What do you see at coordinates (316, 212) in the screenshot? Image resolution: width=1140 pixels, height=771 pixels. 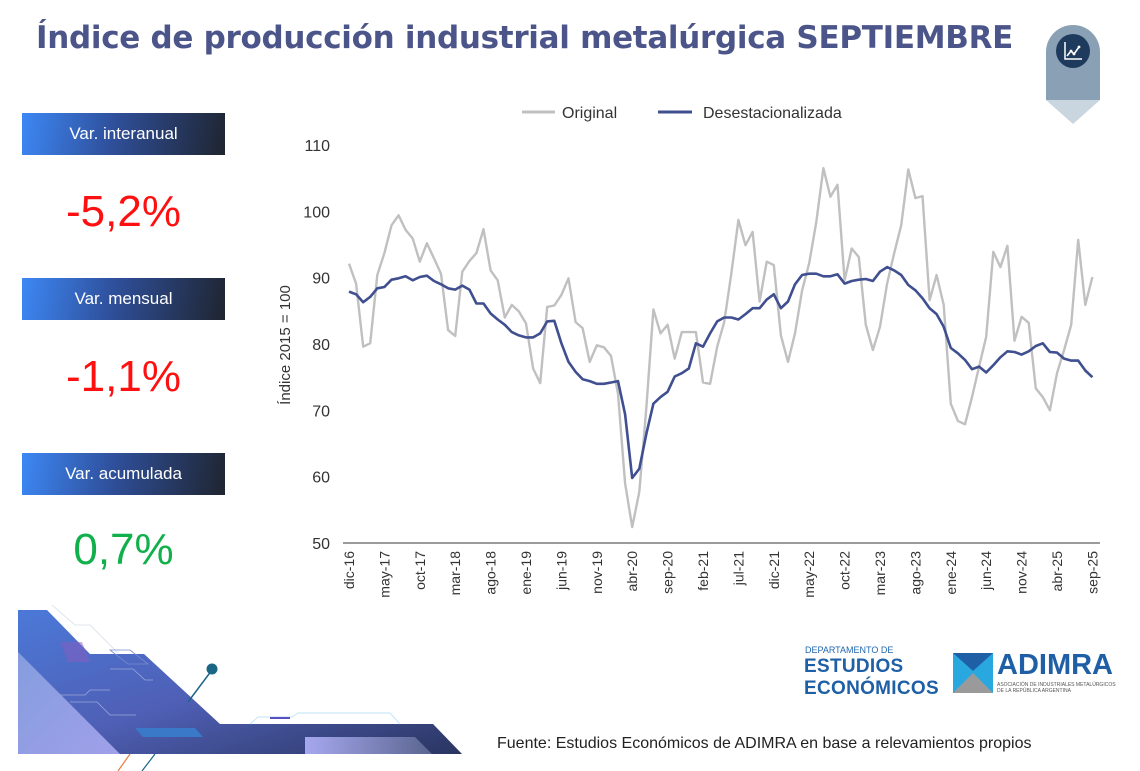 I see `y-tick-label: 100` at bounding box center [316, 212].